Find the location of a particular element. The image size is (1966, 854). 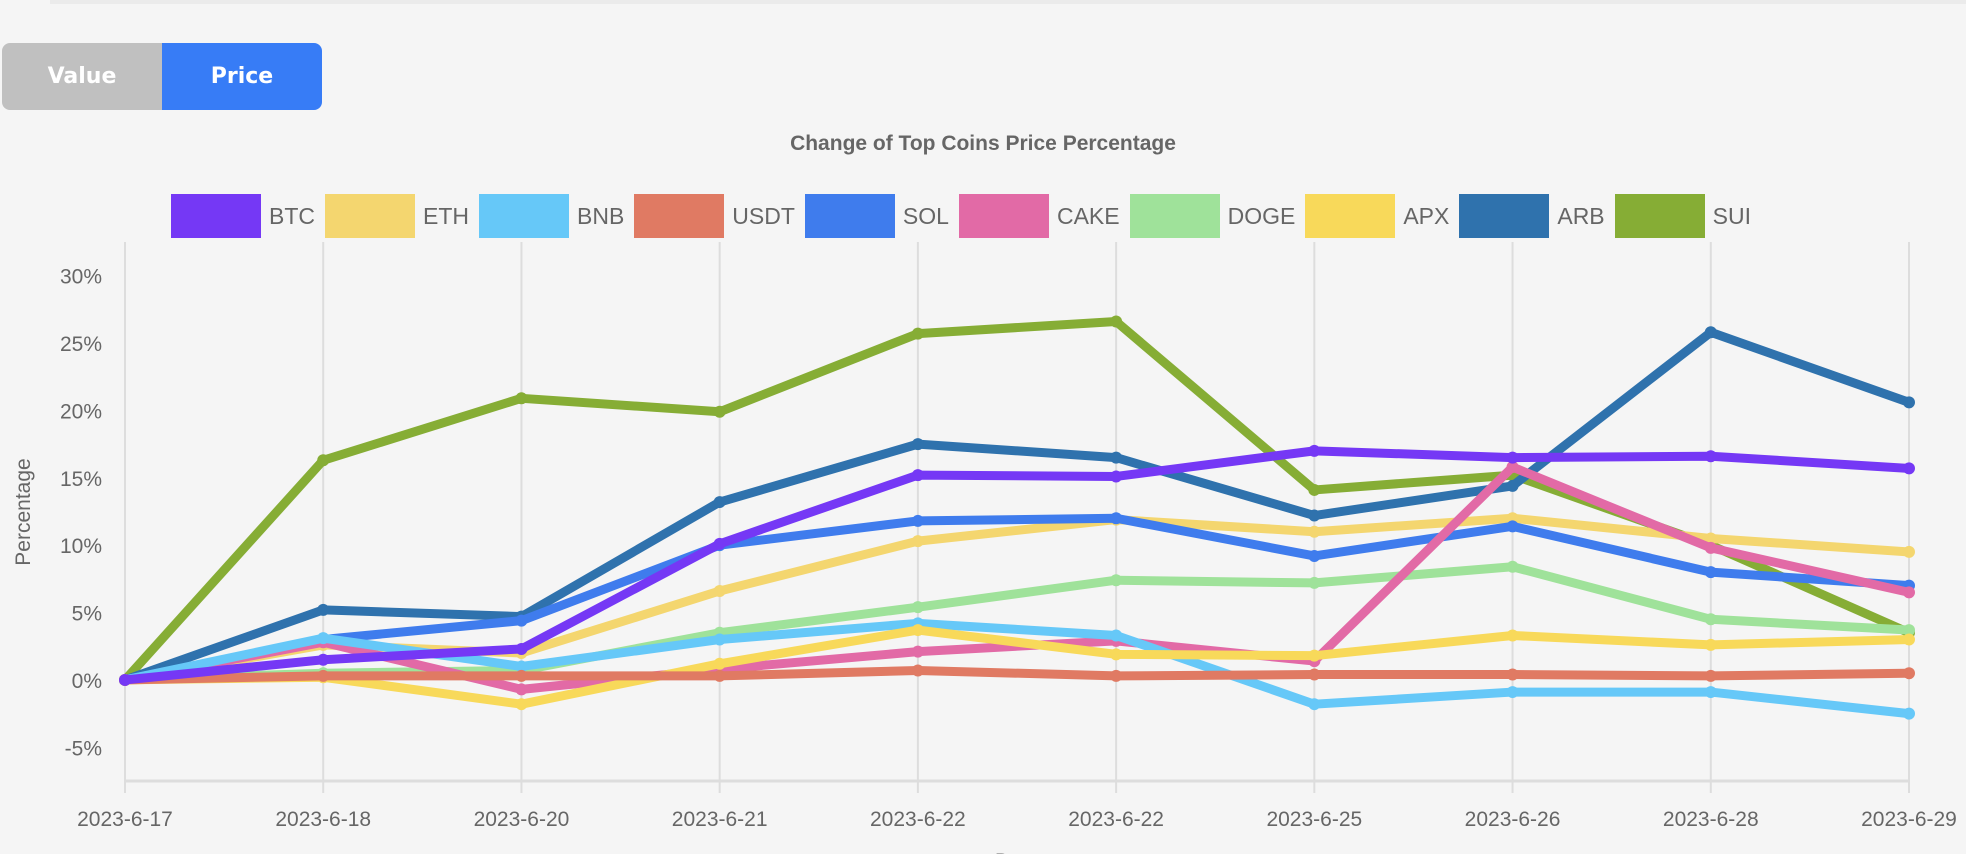

x-tick-label: 2023-6-22 is located at coordinates (1116, 819).